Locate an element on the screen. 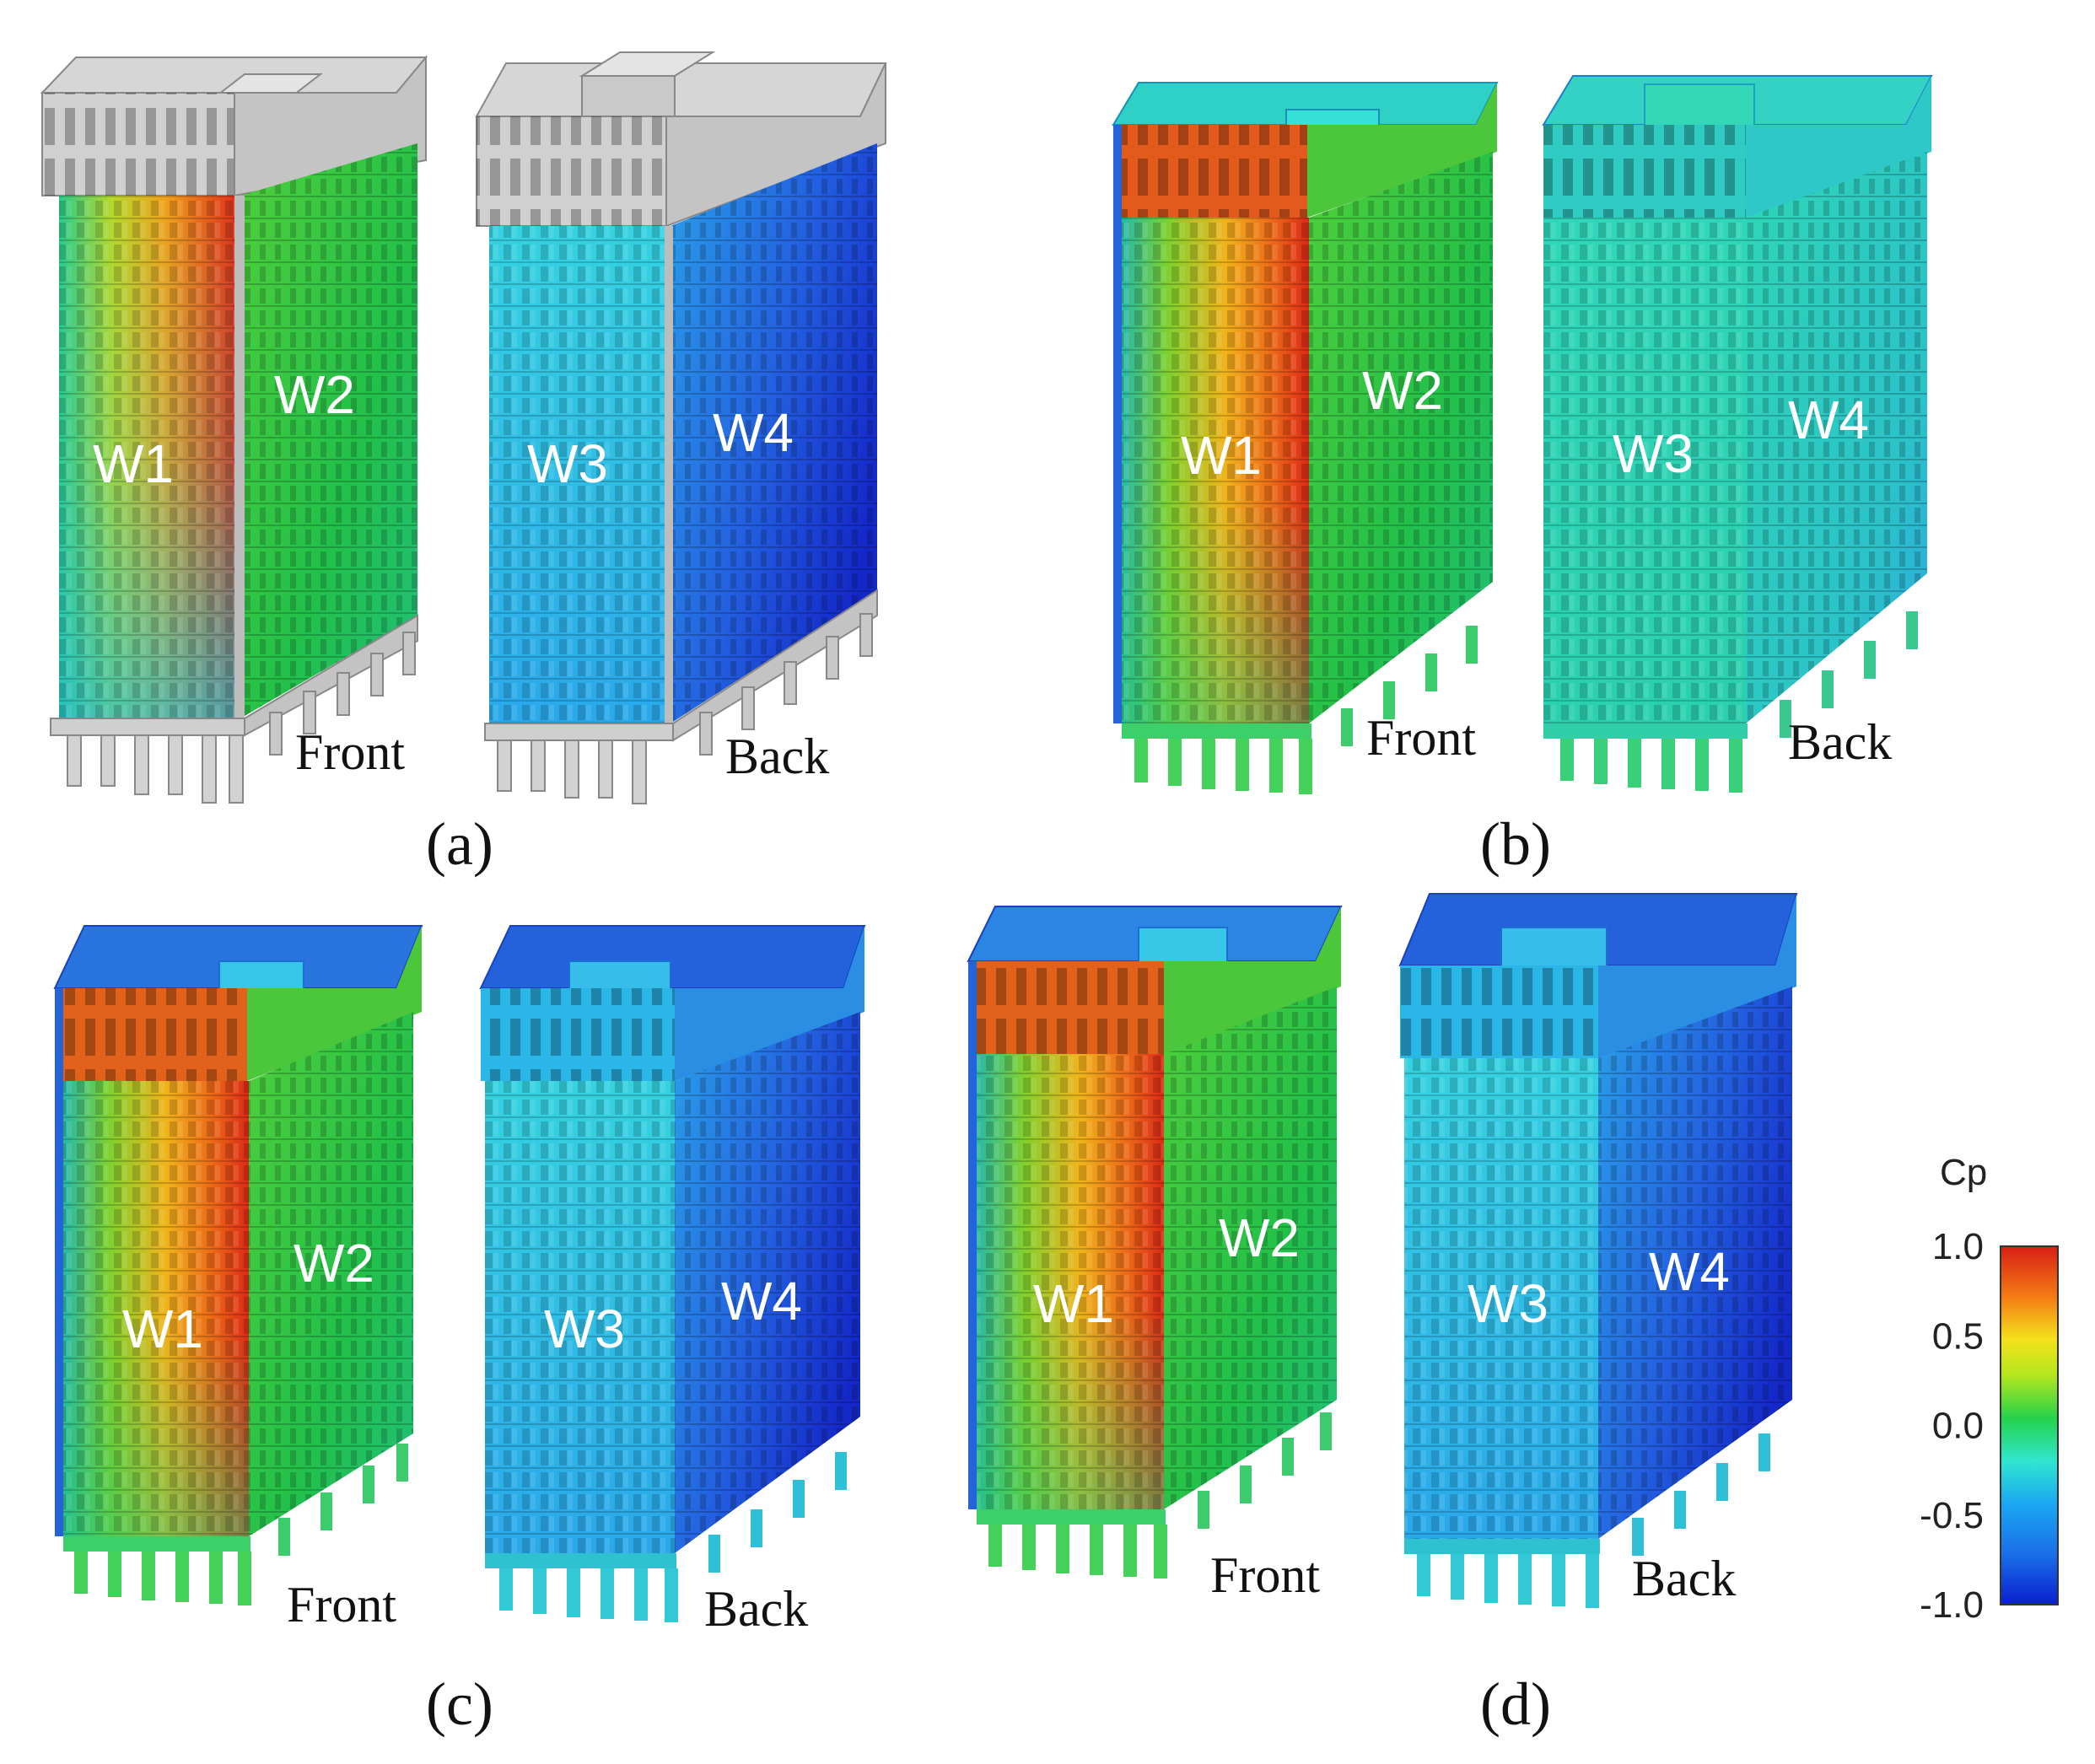  panel-a-back-view-label: Back is located at coordinates (777, 756).